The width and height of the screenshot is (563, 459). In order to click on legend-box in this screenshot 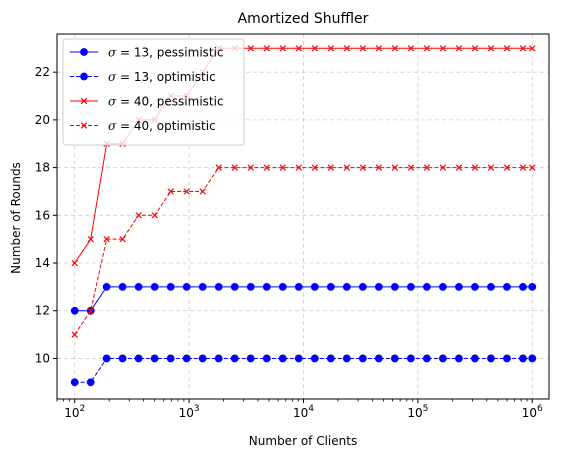, I will do `click(153, 92)`.